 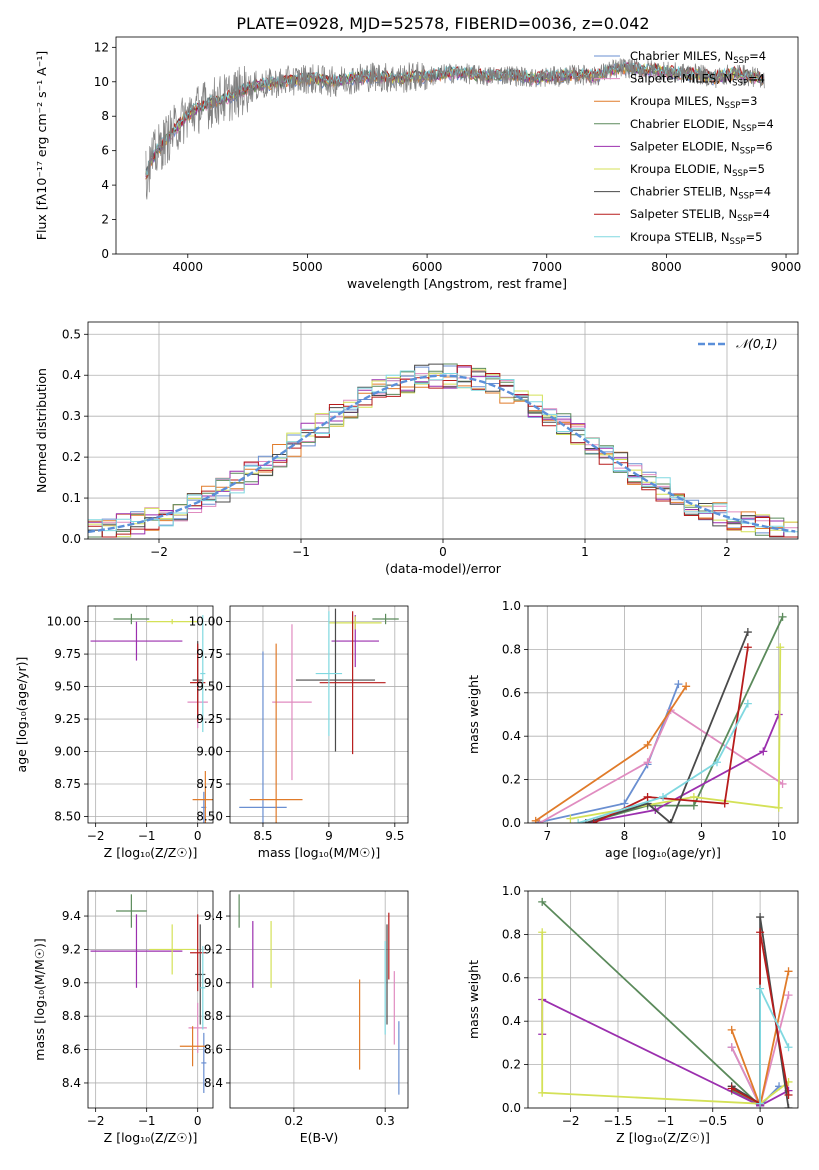 I want to click on y-tick-label: 9.00, so click(x=209, y=752).